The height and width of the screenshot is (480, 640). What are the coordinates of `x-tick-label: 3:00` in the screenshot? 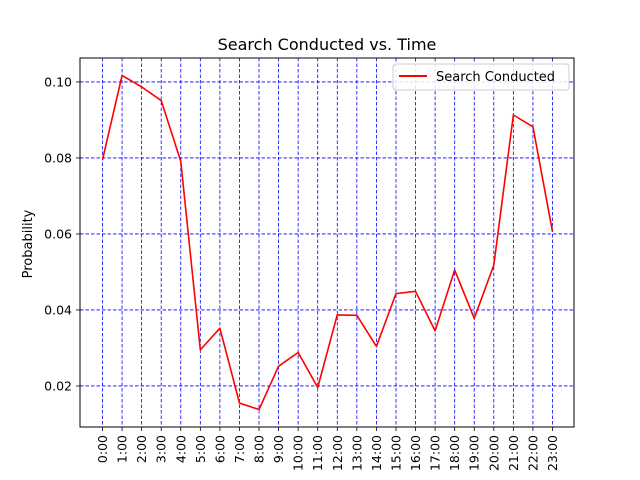 It's located at (161, 449).